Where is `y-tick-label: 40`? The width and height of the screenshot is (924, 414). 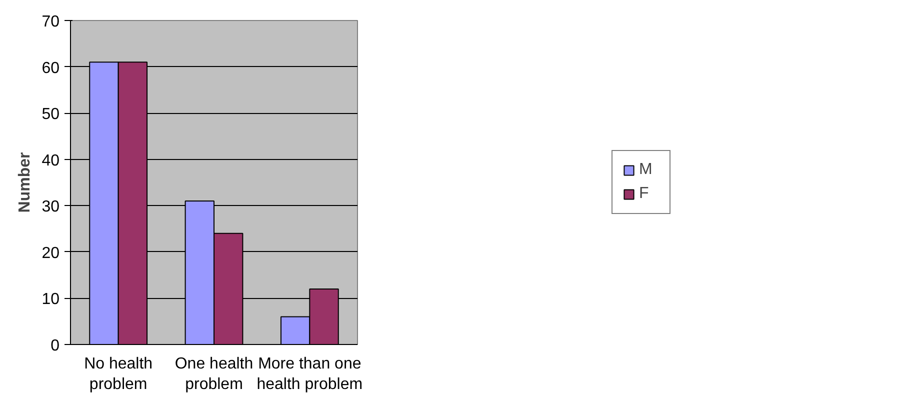
y-tick-label: 40 is located at coordinates (51, 161).